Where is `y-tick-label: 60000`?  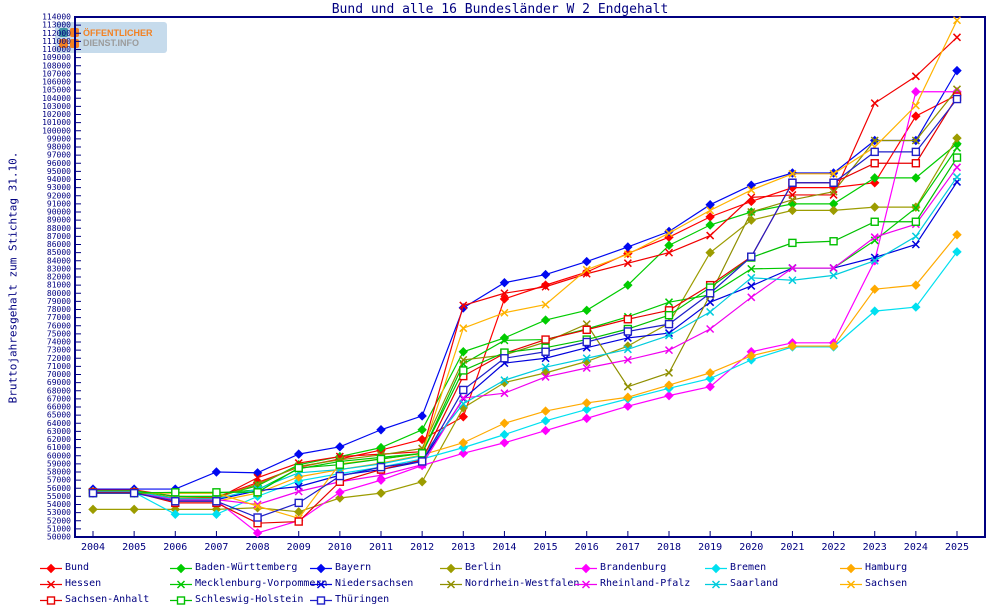
y-tick-label: 60000 is located at coordinates (59, 455).